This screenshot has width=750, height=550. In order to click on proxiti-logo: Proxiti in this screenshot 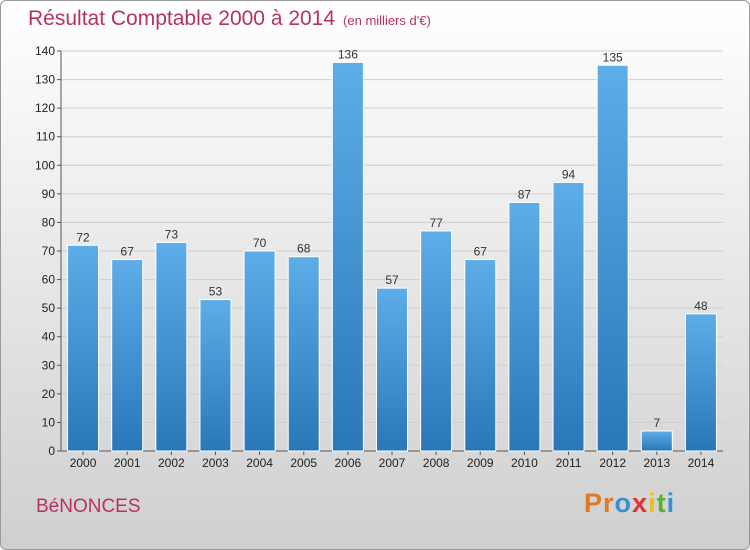, I will do `click(629, 503)`.